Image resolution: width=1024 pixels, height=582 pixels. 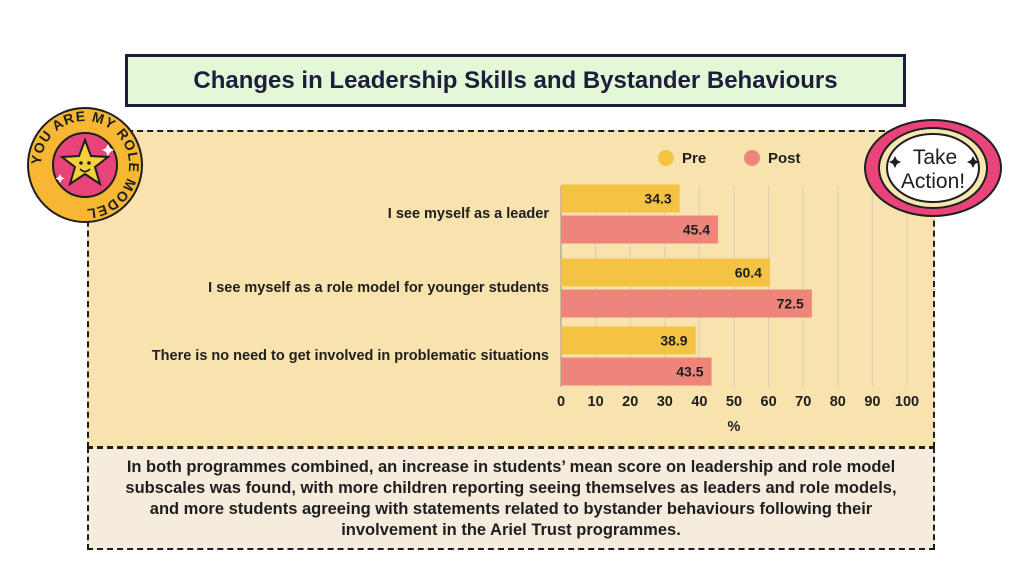 What do you see at coordinates (803, 402) in the screenshot?
I see `x-tick-label: 70` at bounding box center [803, 402].